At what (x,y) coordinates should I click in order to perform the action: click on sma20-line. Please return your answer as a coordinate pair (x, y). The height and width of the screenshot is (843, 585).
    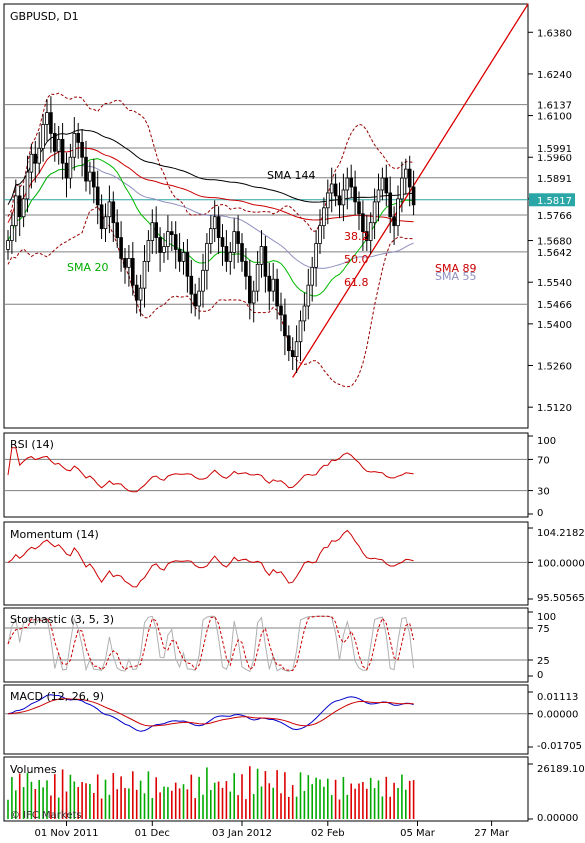
    Looking at the image, I should click on (210, 227).